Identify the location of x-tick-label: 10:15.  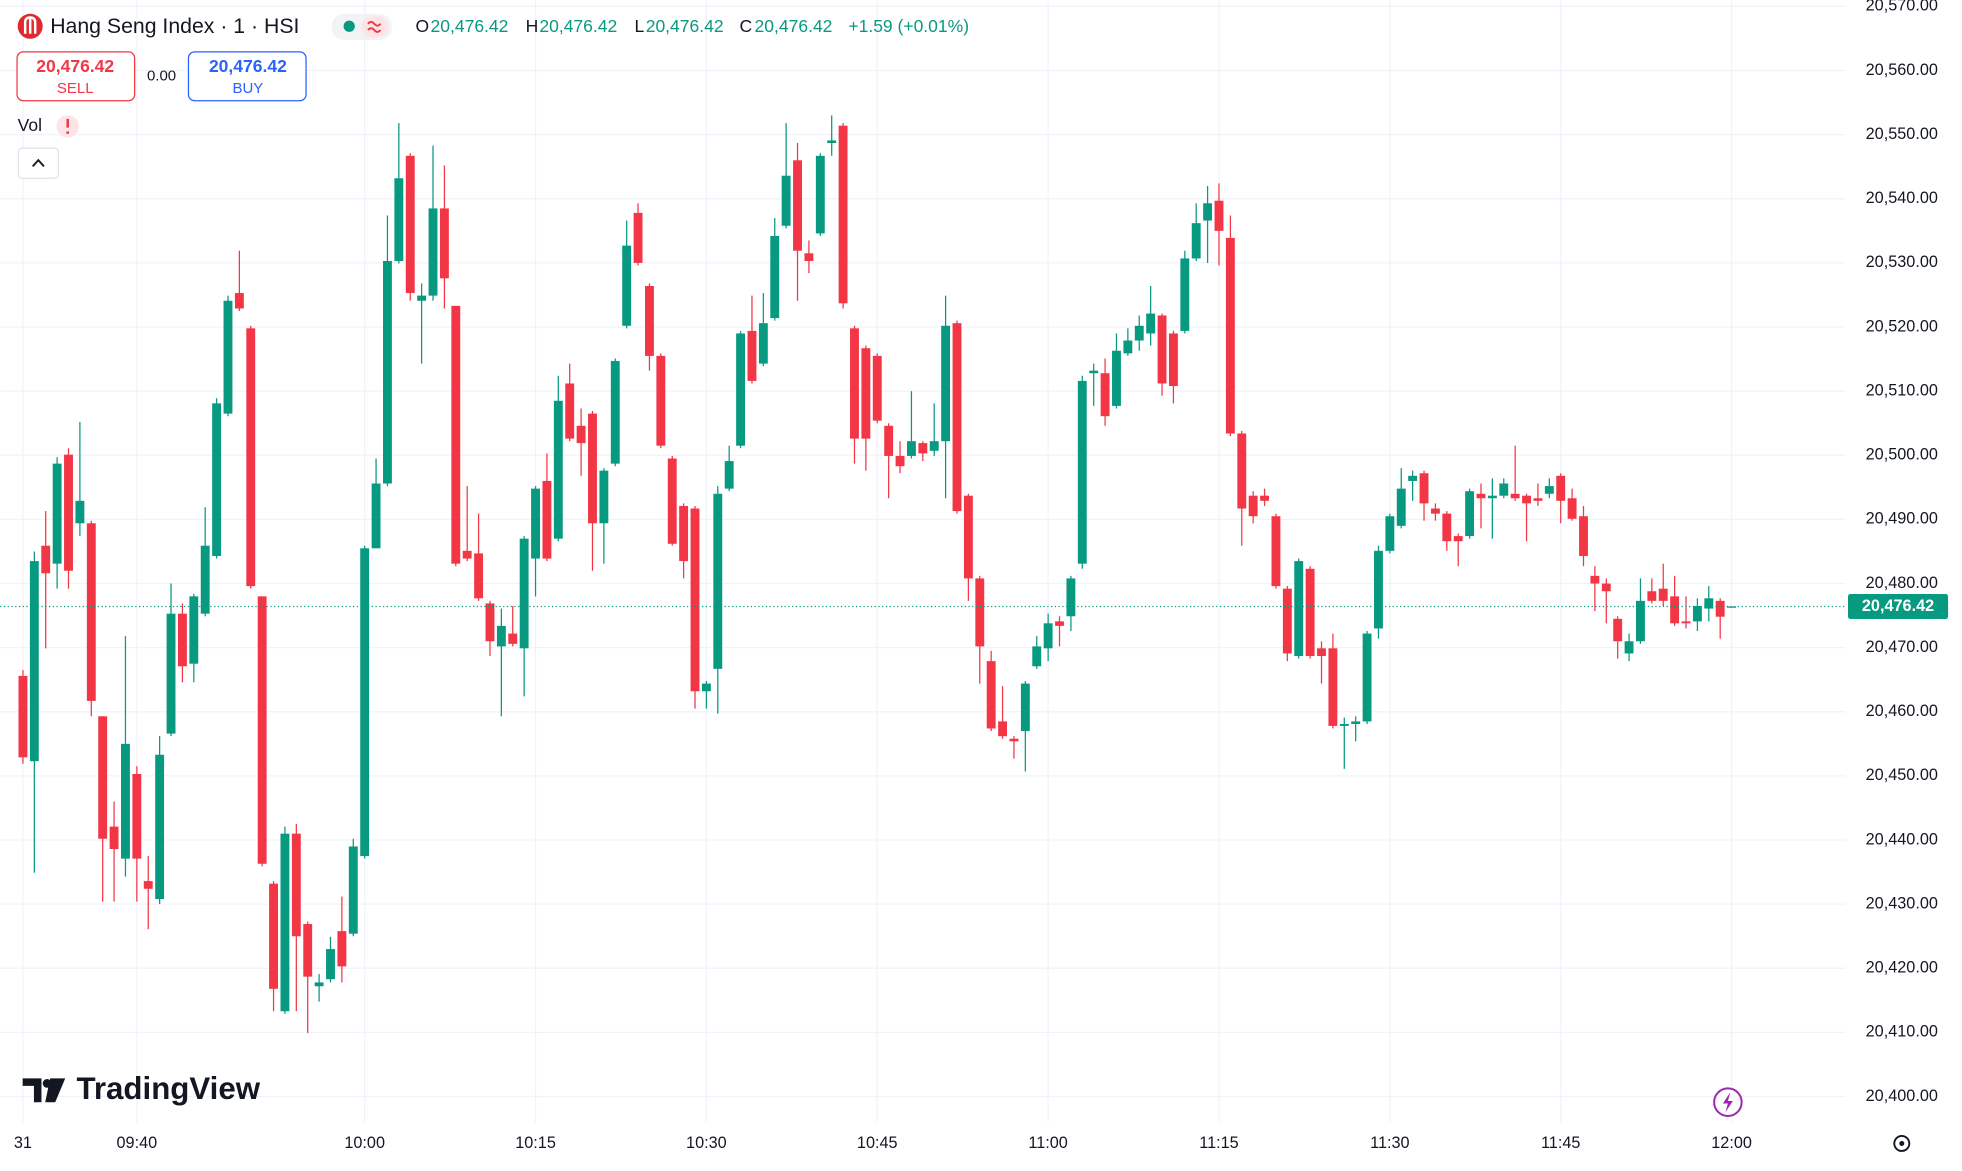
(535, 1143).